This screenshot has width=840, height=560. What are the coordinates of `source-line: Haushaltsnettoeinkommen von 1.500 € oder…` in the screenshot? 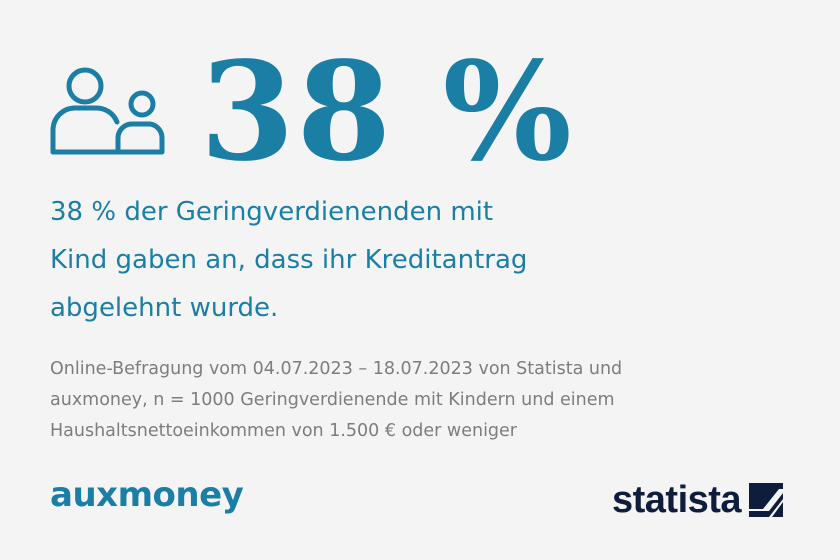 It's located at (284, 431).